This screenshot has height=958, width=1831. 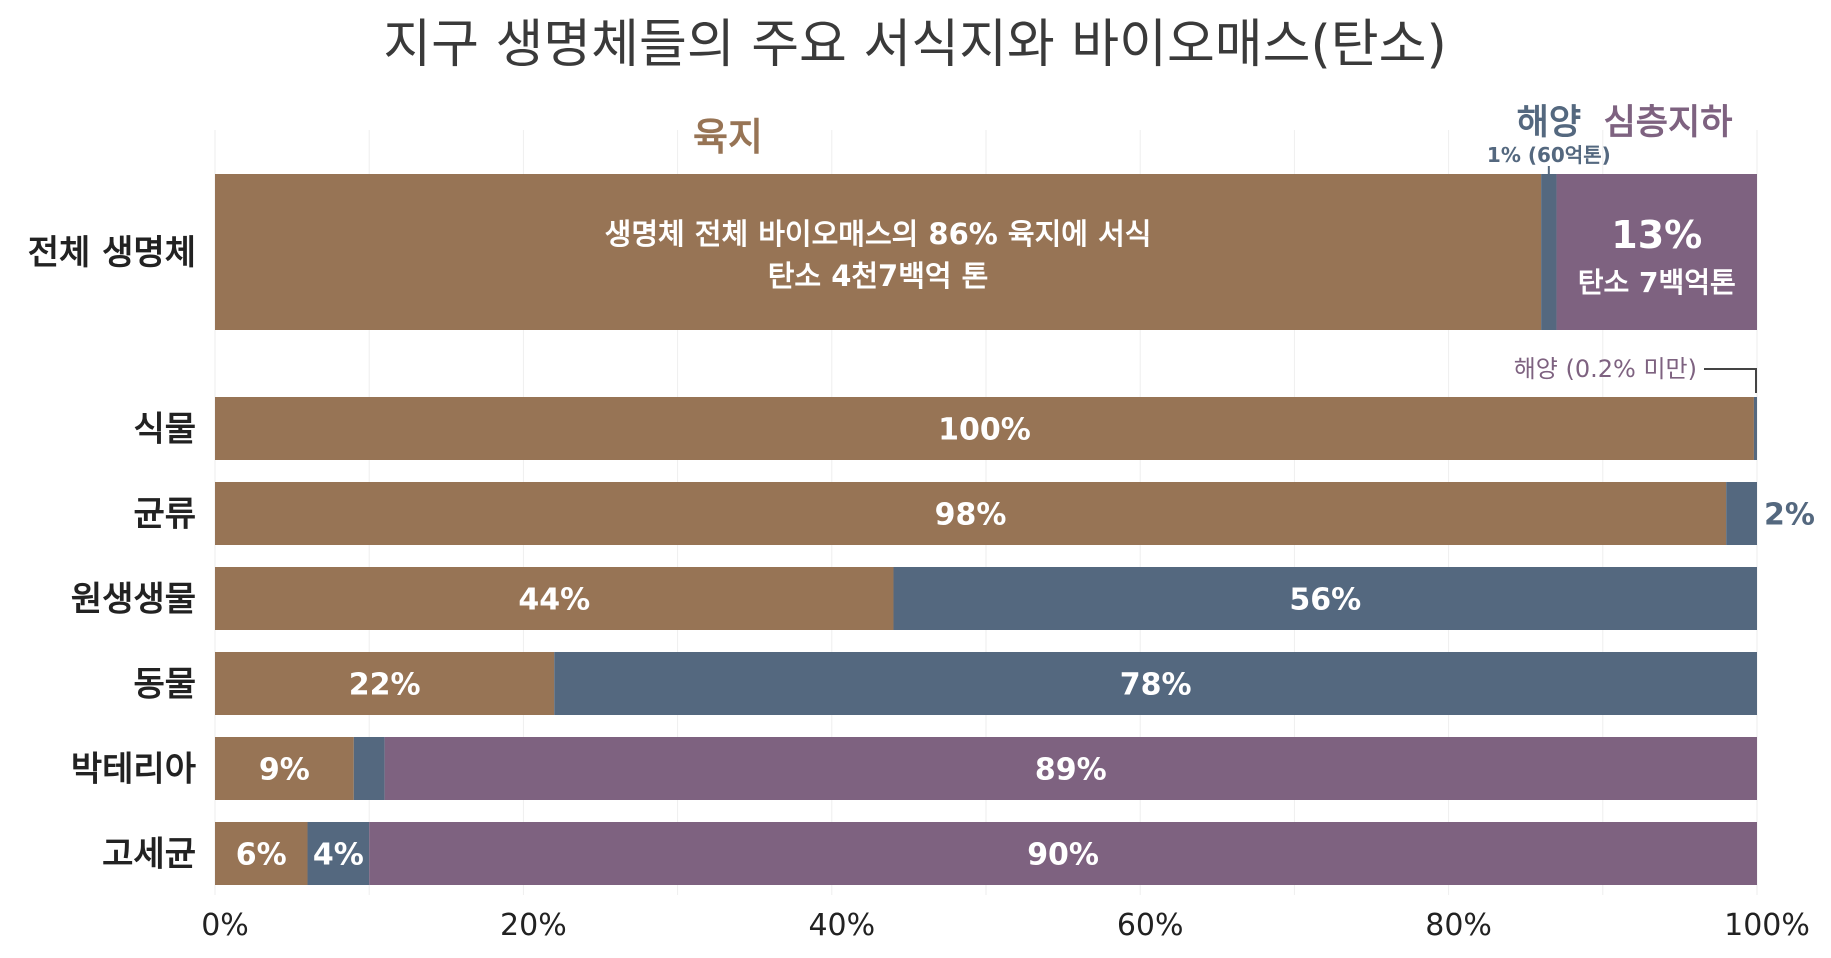 What do you see at coordinates (1549, 155) in the screenshot?
I see `header-ocean-sub: 1% (60억톤)` at bounding box center [1549, 155].